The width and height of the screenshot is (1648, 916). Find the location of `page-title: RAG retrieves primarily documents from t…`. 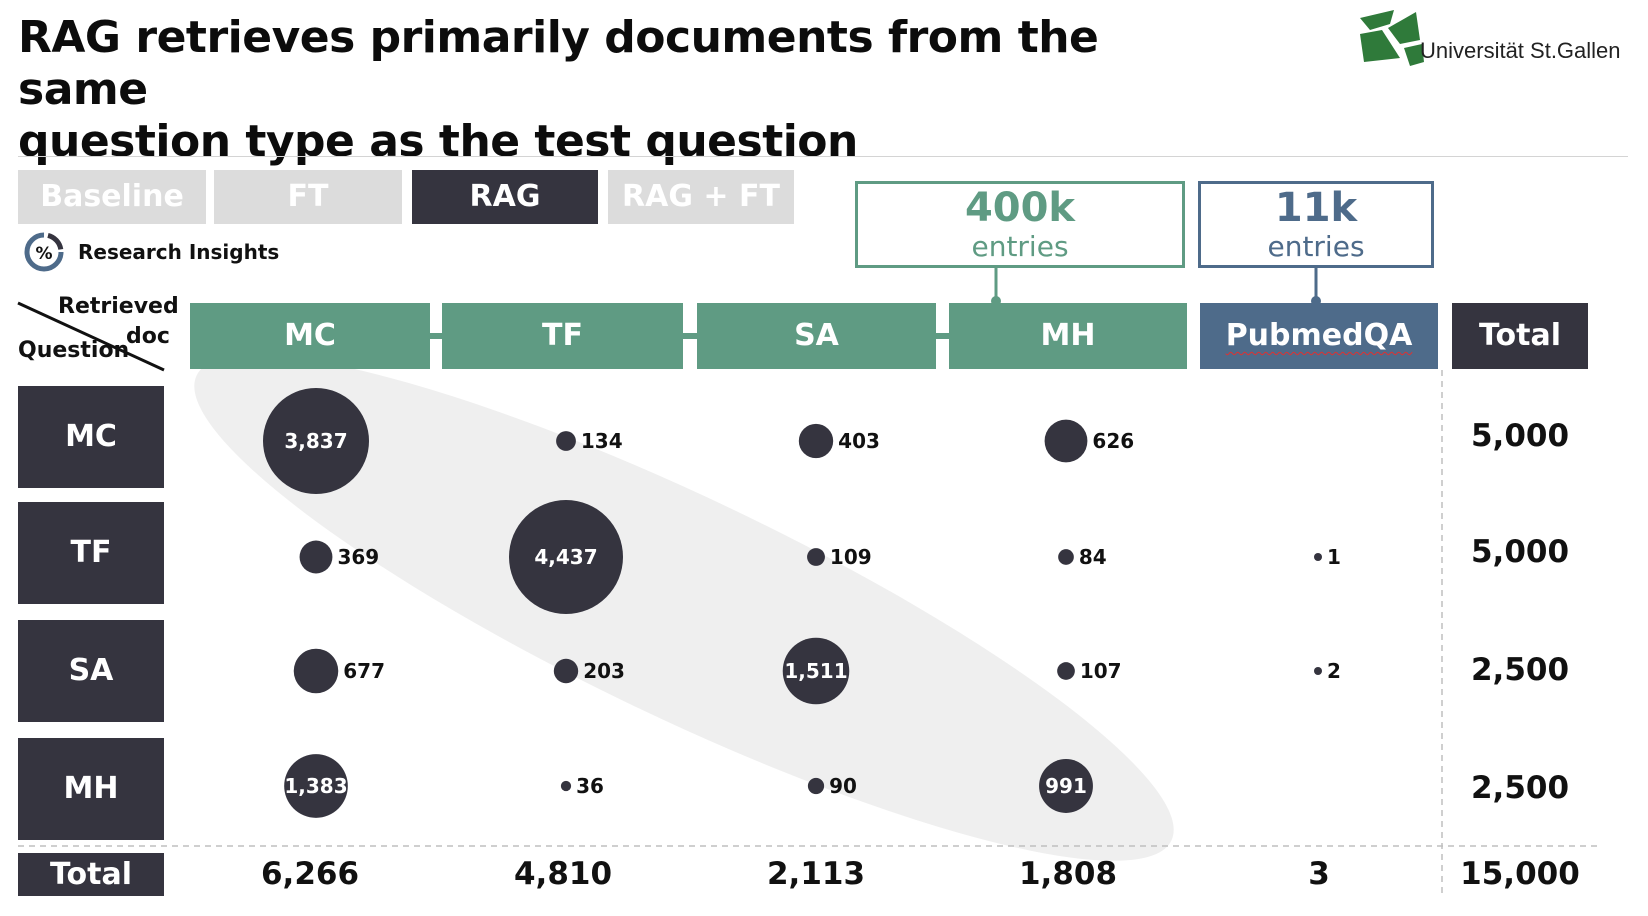

page-title: RAG retrieves primarily documents from t… is located at coordinates (628, 90).